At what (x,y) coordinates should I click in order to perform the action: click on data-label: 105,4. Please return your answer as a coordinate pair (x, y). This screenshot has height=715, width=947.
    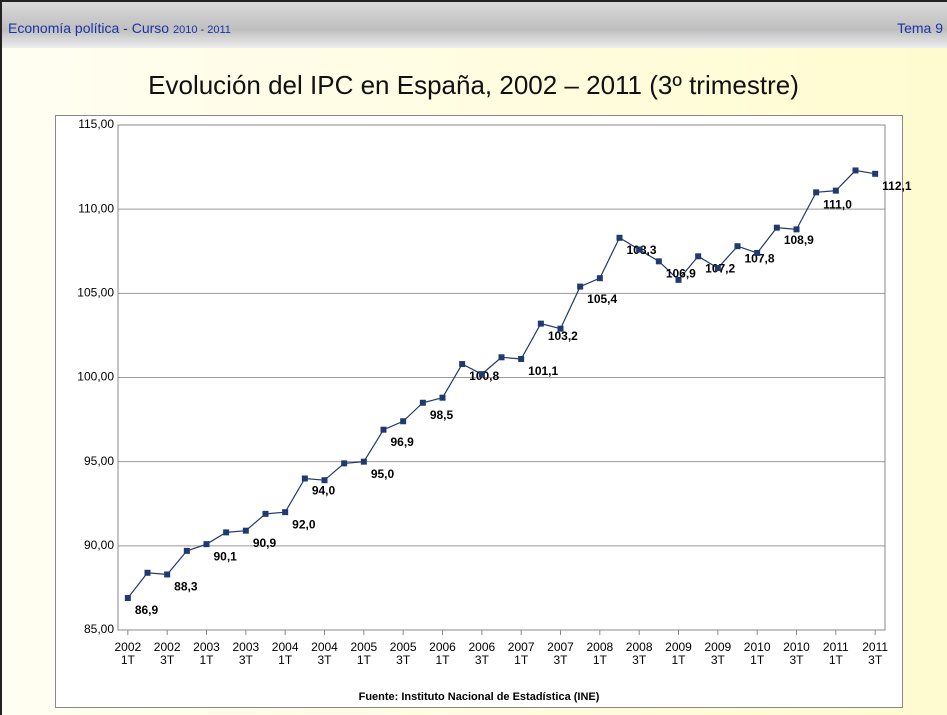
    Looking at the image, I should click on (602, 299).